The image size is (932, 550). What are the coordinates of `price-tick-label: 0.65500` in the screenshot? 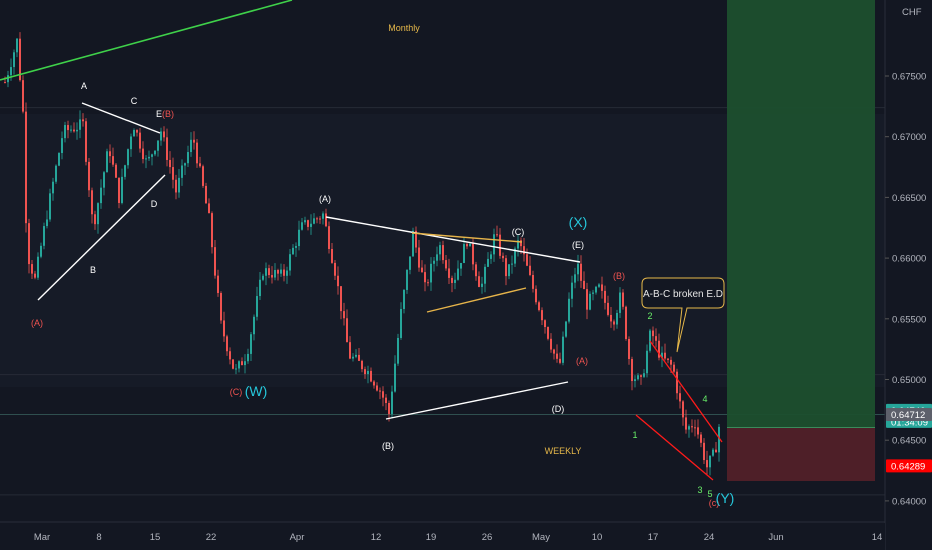 It's located at (909, 319).